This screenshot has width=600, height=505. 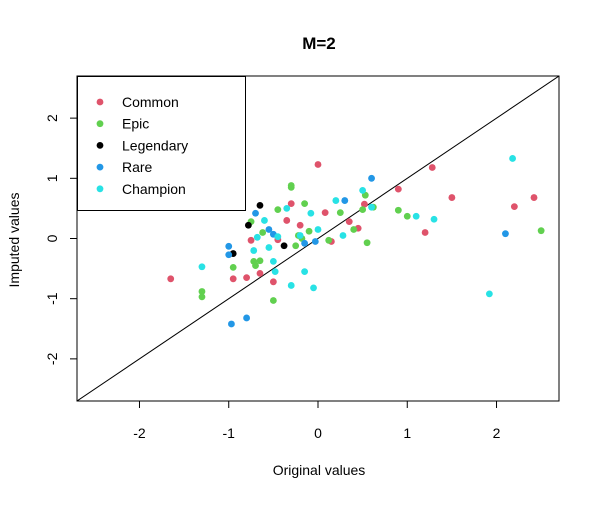 What do you see at coordinates (100, 145) in the screenshot?
I see `legend-marker-legendary` at bounding box center [100, 145].